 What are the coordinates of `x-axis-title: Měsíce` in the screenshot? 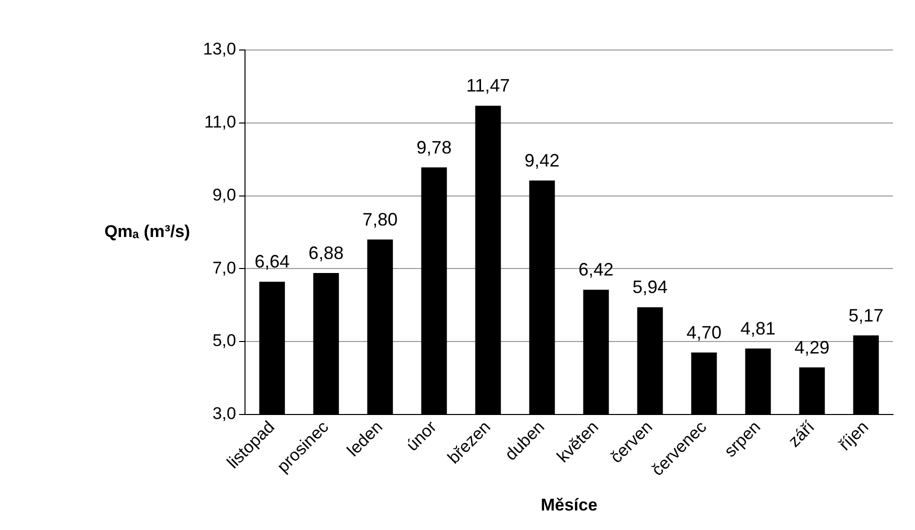 It's located at (569, 504).